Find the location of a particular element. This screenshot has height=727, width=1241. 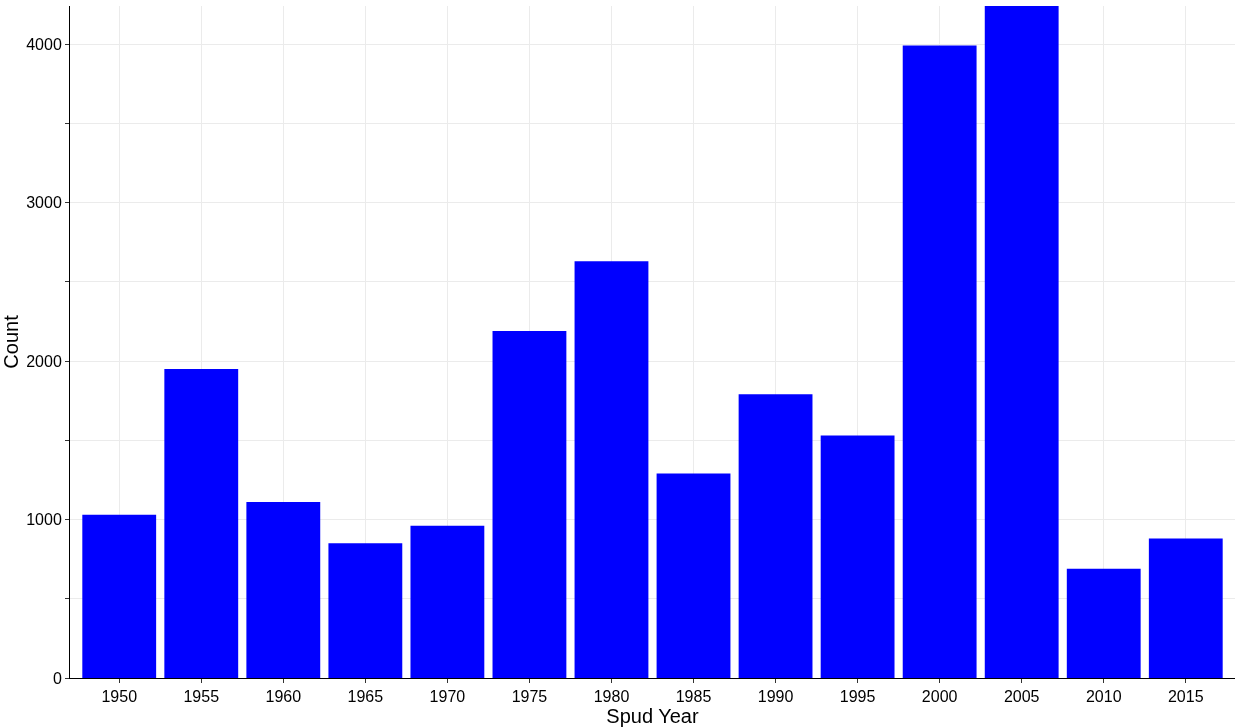

x-axis-title: Spud Year is located at coordinates (652, 716).